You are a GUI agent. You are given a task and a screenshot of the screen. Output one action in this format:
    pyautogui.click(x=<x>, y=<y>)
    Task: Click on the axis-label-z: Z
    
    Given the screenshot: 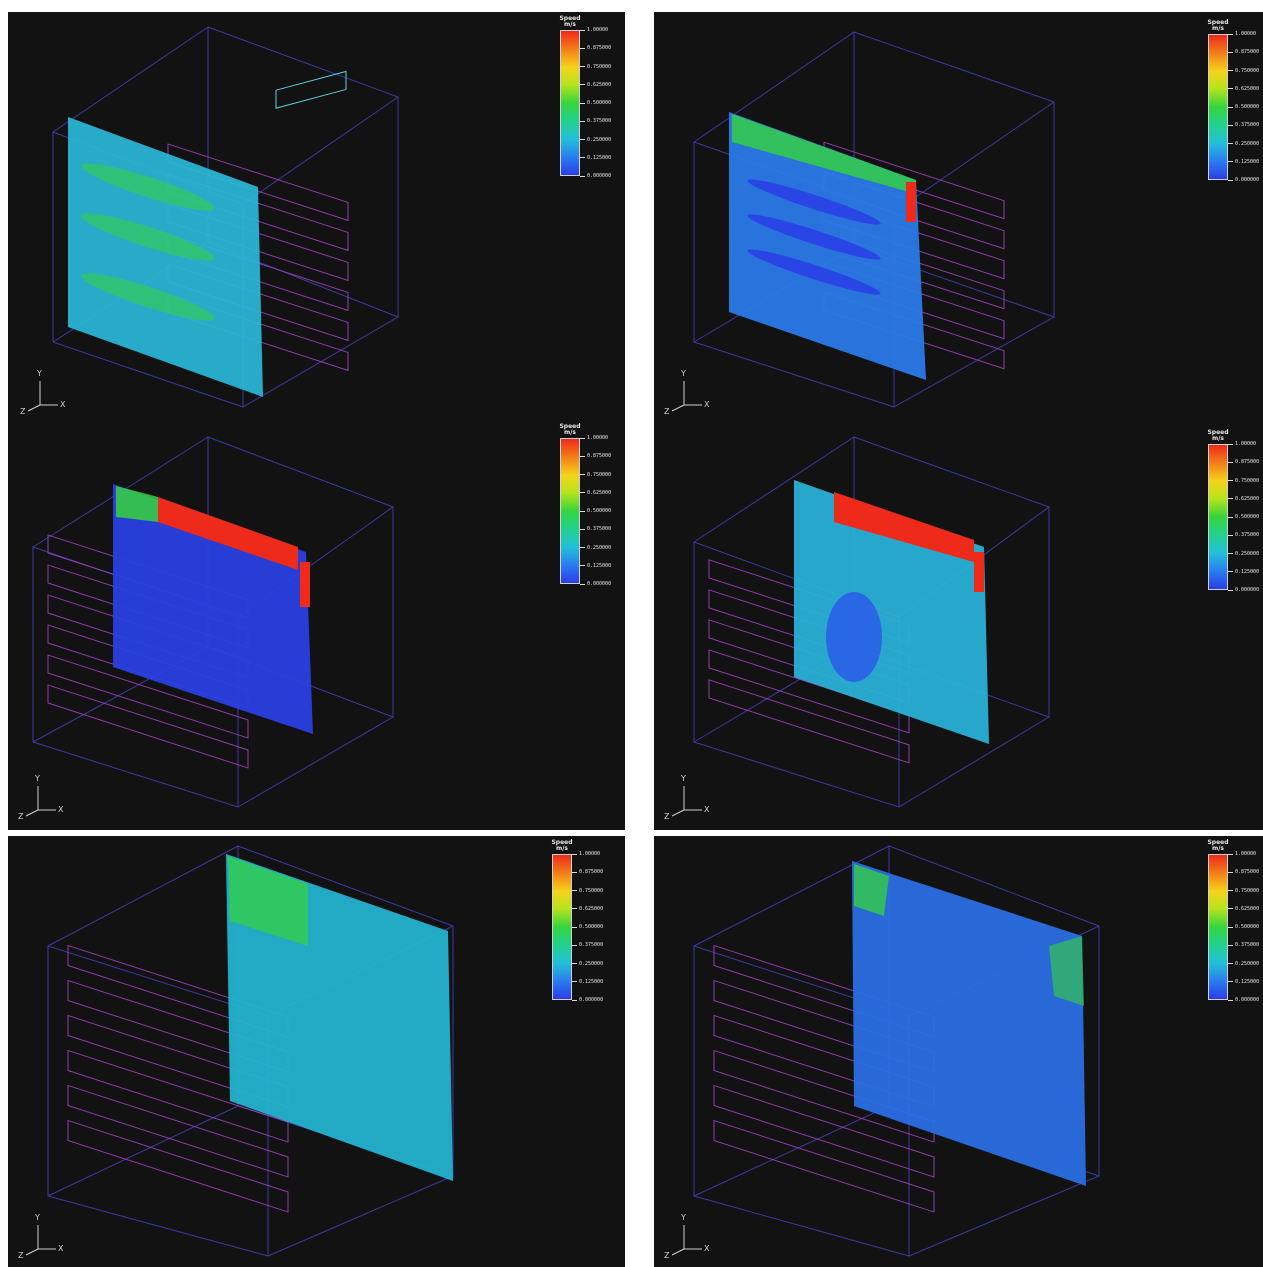 What is the action you would take?
    pyautogui.click(x=21, y=816)
    